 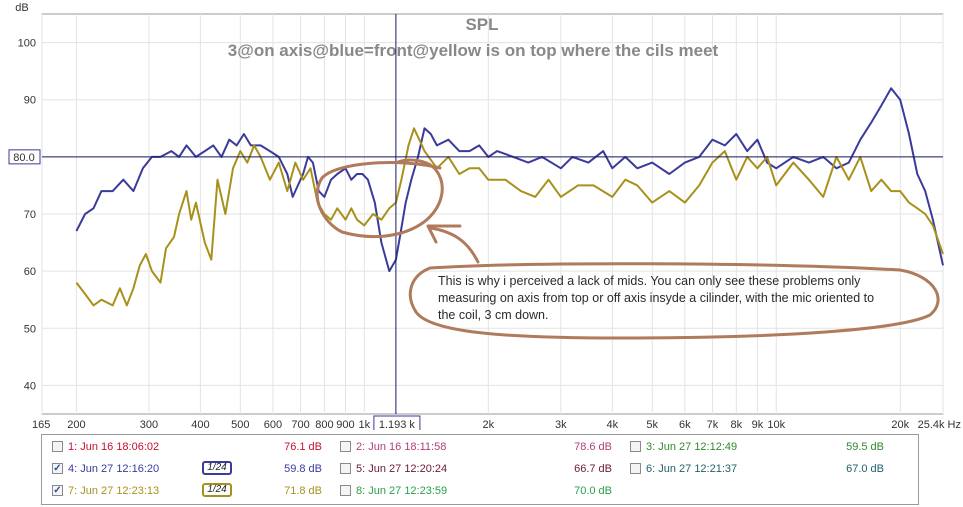 I want to click on x-tick-label: 600, so click(x=273, y=424).